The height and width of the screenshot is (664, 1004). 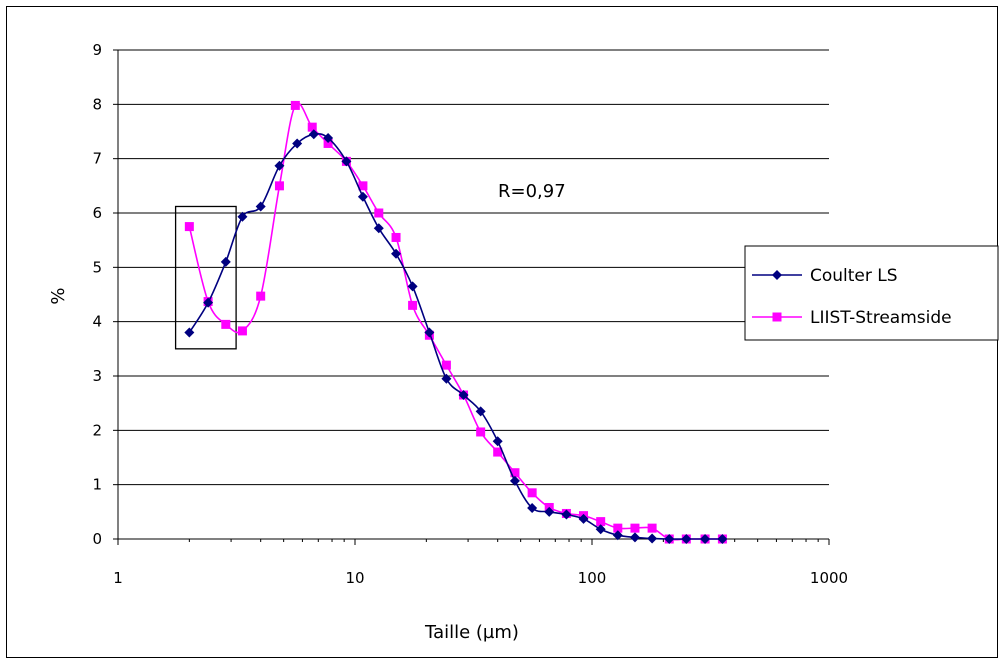 I want to click on x-tick-label: 100, so click(x=592, y=578).